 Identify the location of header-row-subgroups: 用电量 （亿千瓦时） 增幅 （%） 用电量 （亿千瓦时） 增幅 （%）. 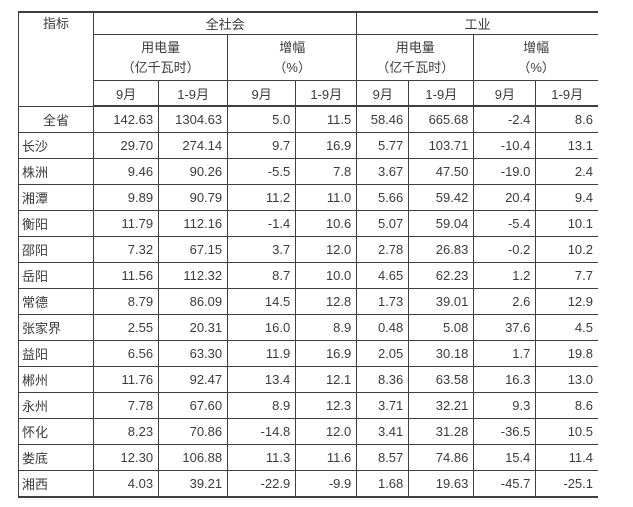
(308, 57).